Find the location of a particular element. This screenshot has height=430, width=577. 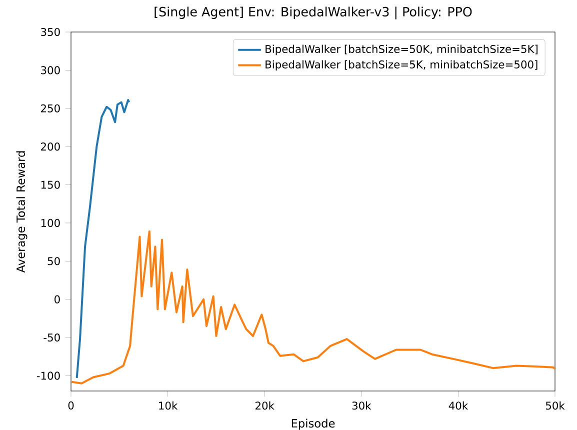

x-tick-label: 50k is located at coordinates (555, 405).